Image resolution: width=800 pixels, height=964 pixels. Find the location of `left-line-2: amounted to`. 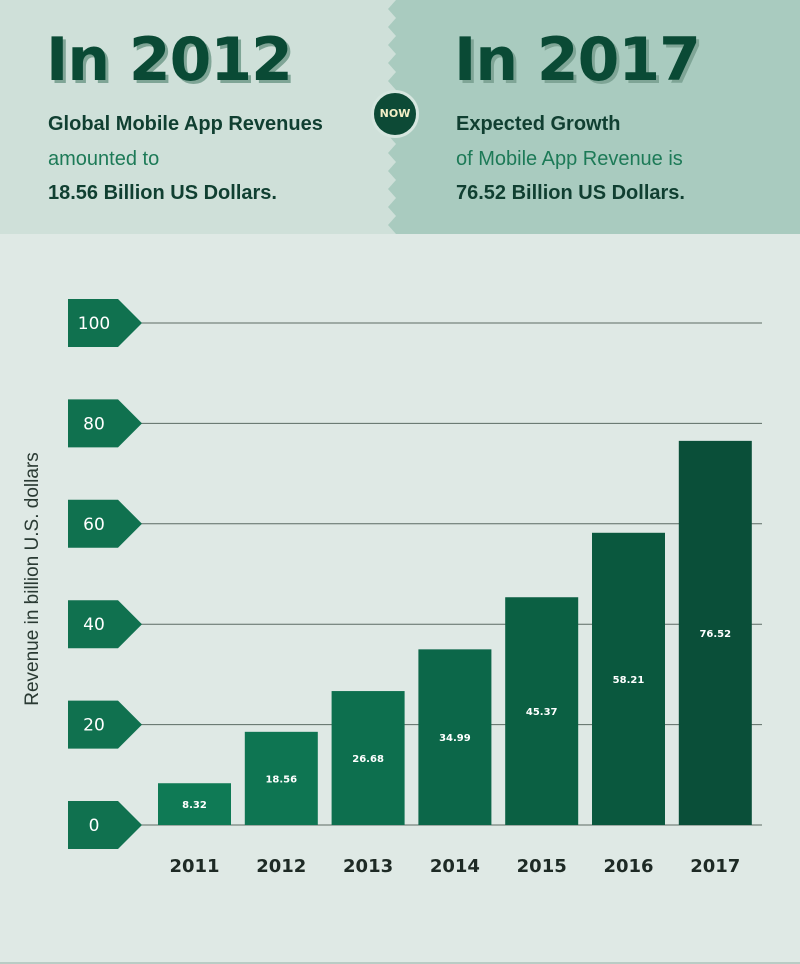

left-line-2: amounted to is located at coordinates (104, 159).